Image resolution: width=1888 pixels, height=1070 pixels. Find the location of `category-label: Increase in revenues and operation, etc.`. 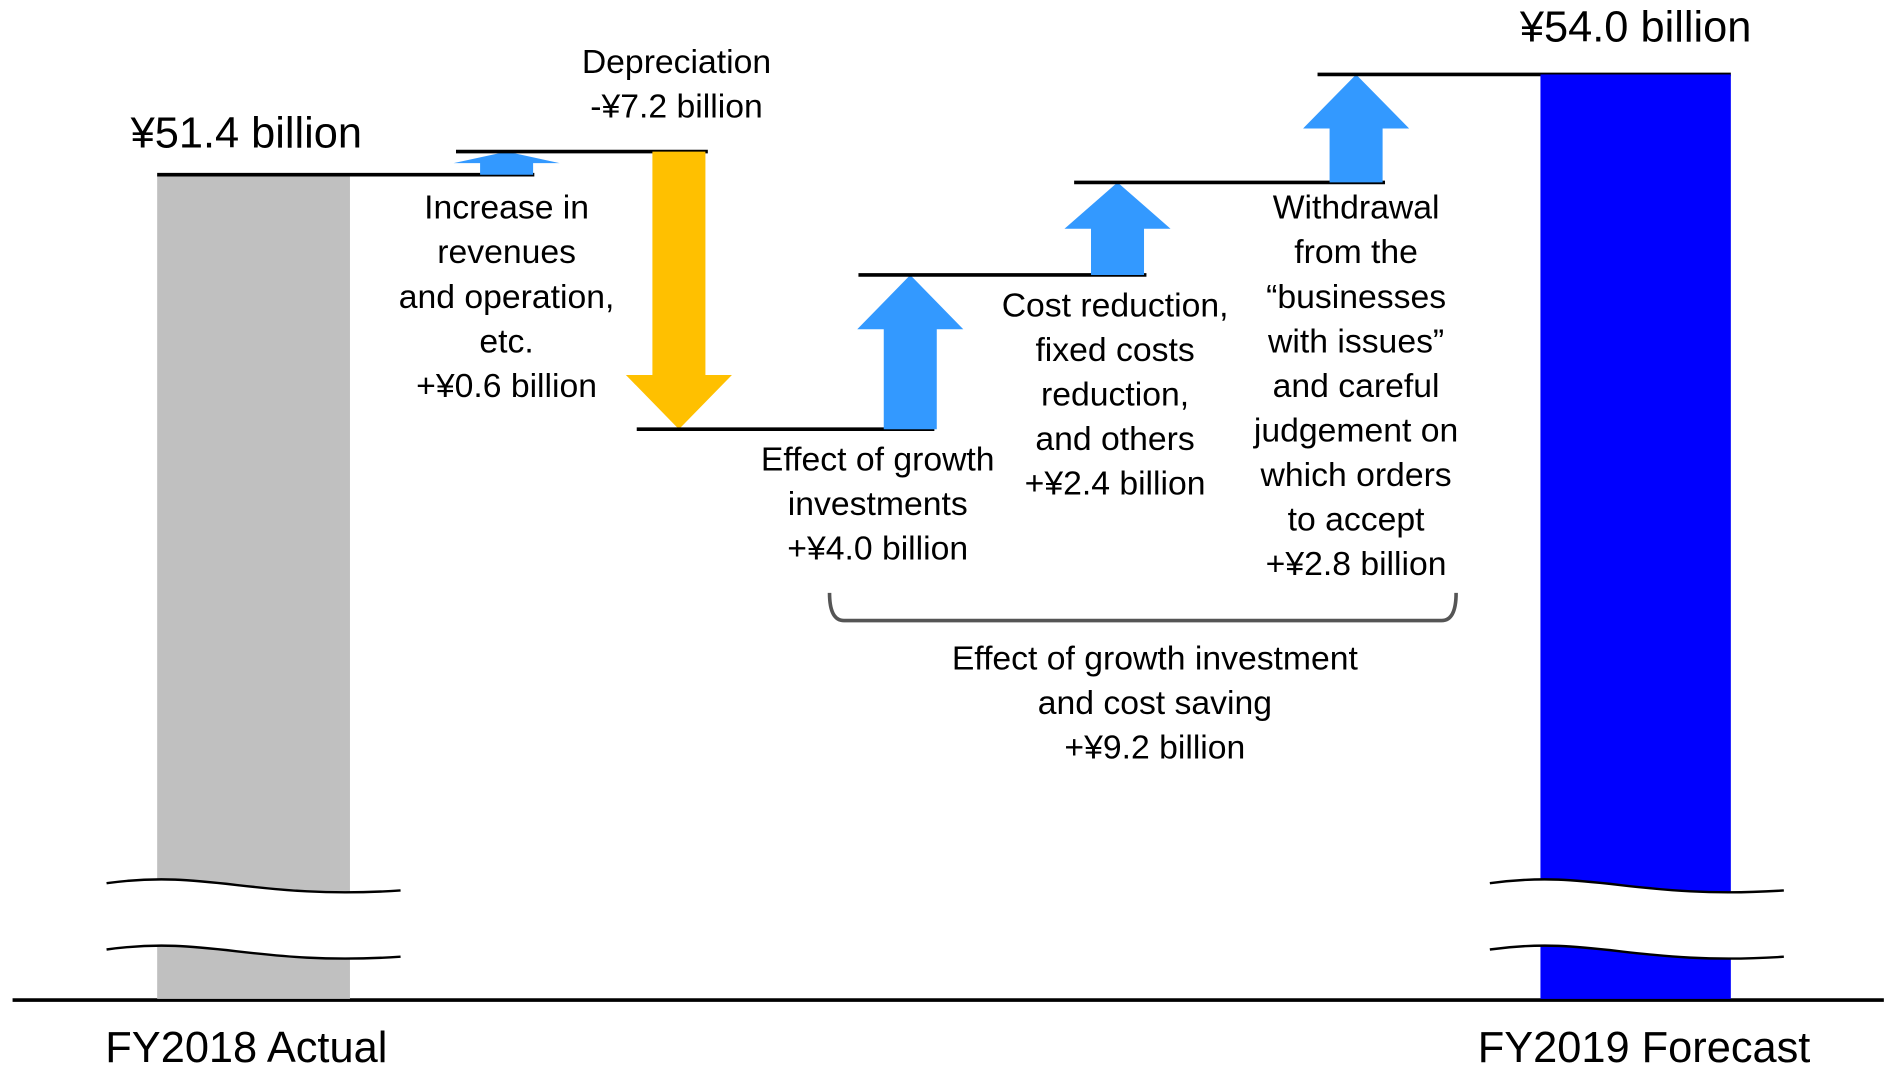

category-label: Increase in revenues and operation, etc. is located at coordinates (507, 275).